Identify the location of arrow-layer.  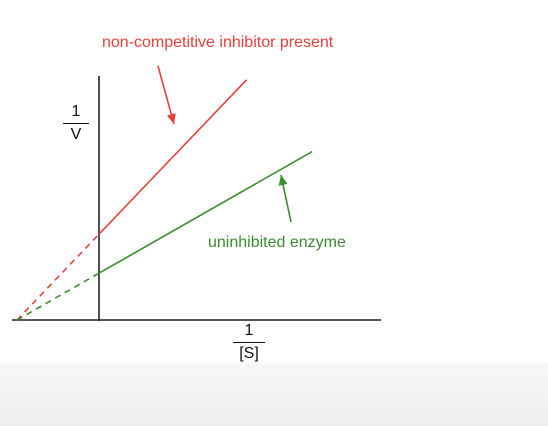
(224, 144).